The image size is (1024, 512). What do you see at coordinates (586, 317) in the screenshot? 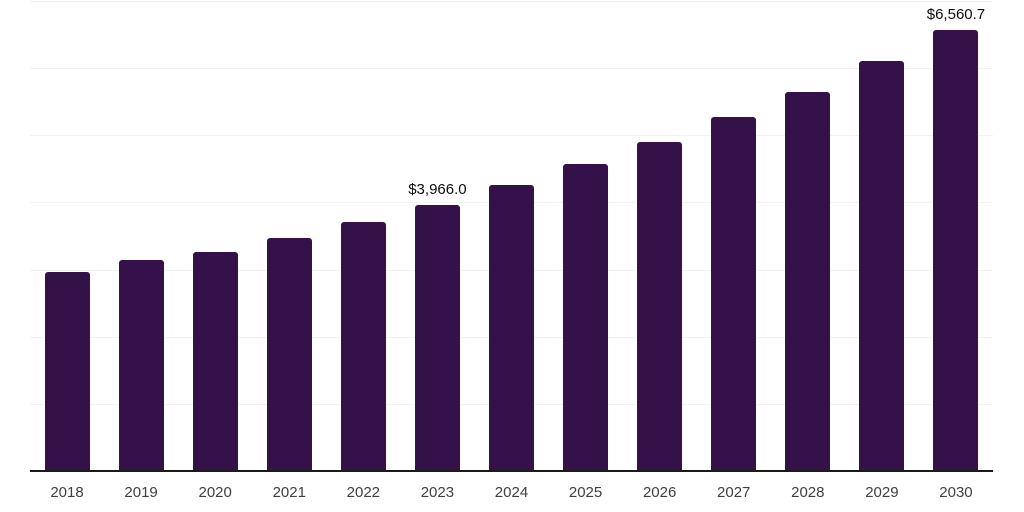
I see `bar-2025` at bounding box center [586, 317].